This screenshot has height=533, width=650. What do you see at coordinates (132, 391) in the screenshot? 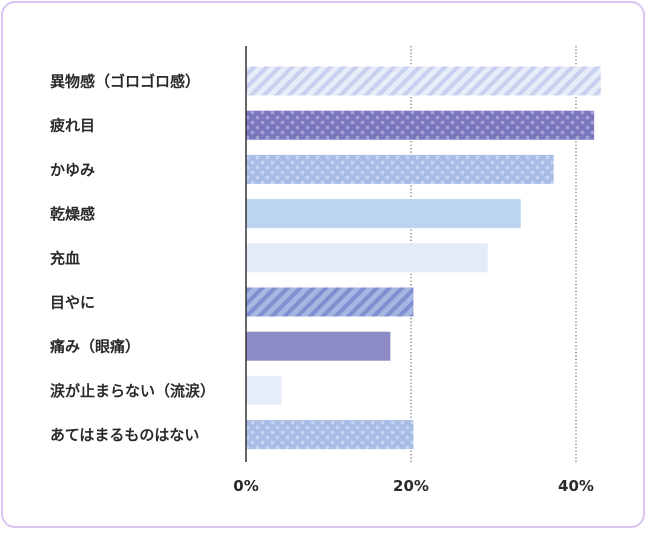
I see `category-label-7: 涙が止まらない（流涙）` at bounding box center [132, 391].